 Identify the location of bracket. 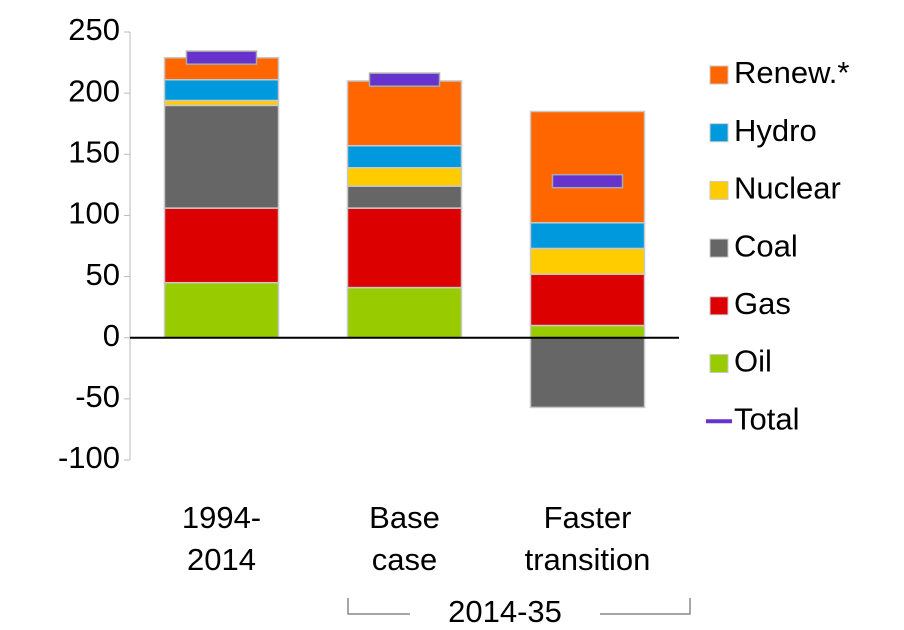
(519, 606).